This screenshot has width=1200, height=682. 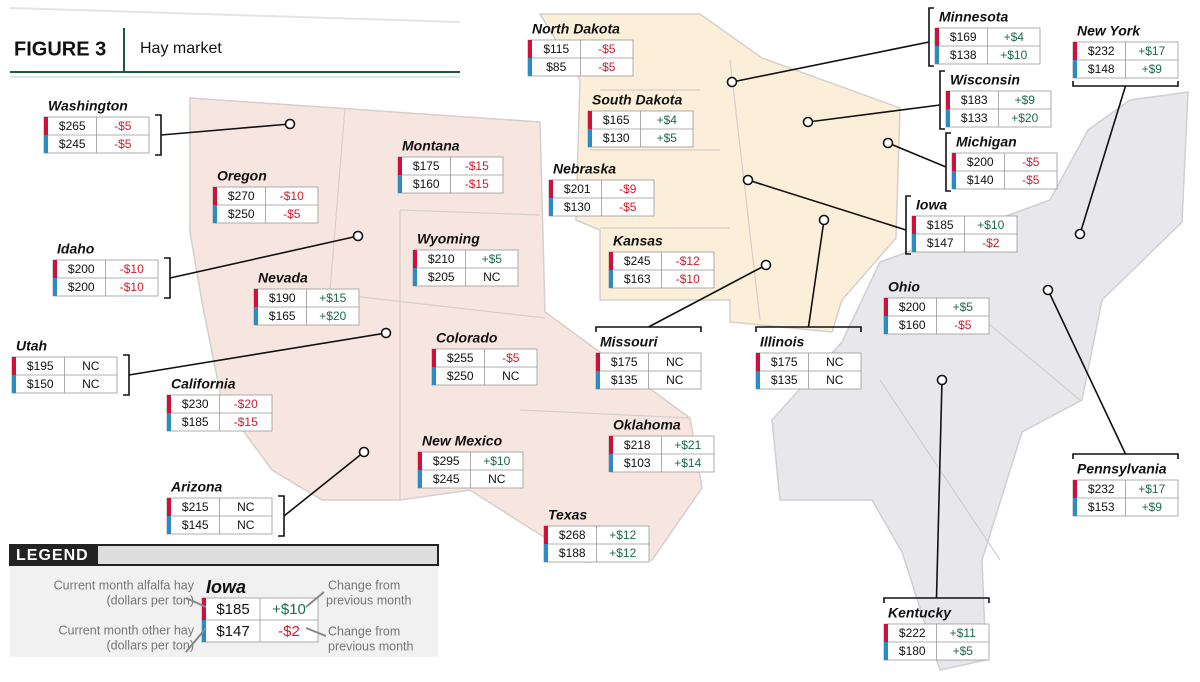 What do you see at coordinates (940, 243) in the screenshot?
I see `price: $147` at bounding box center [940, 243].